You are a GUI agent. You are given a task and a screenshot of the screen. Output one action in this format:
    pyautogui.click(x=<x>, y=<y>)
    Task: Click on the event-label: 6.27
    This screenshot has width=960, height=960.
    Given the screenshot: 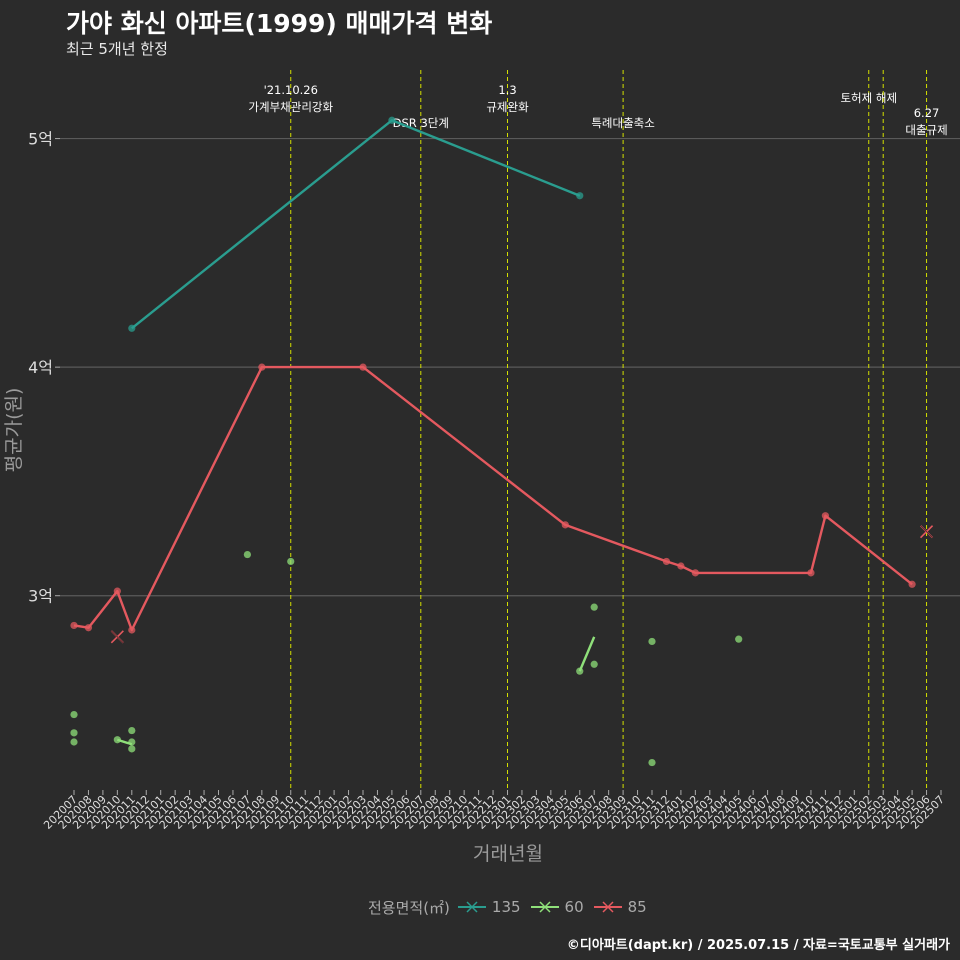 What is the action you would take?
    pyautogui.click(x=927, y=113)
    